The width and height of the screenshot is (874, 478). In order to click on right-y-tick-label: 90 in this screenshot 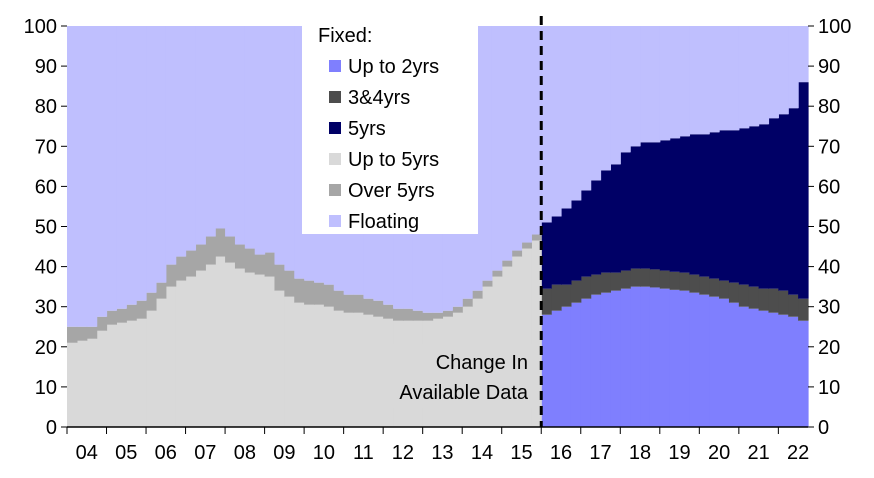, I will do `click(829, 67)`.